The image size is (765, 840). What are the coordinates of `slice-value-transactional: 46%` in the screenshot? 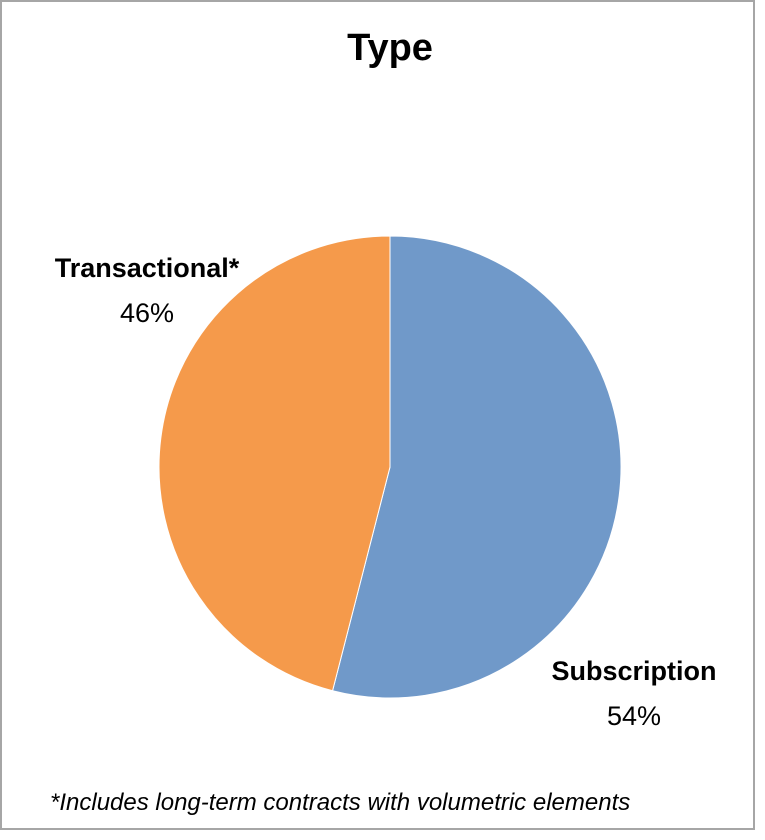 It's located at (147, 313).